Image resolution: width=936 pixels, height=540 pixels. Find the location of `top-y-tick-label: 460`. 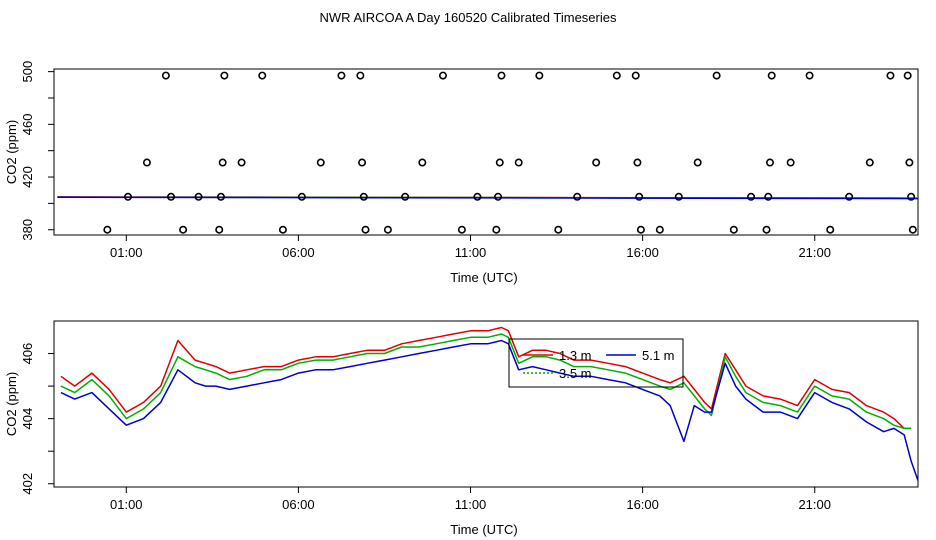

top-y-tick-label: 460 is located at coordinates (27, 124).